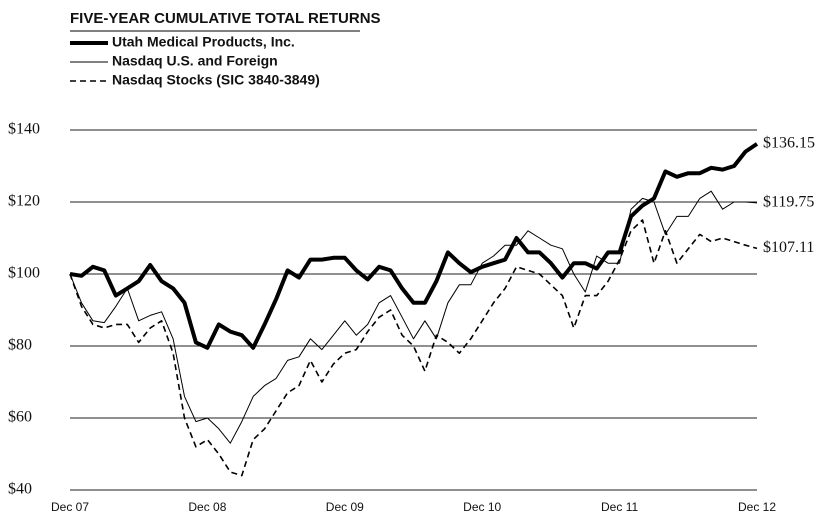 The width and height of the screenshot is (827, 519). What do you see at coordinates (20, 345) in the screenshot?
I see `y-tick-label: $80` at bounding box center [20, 345].